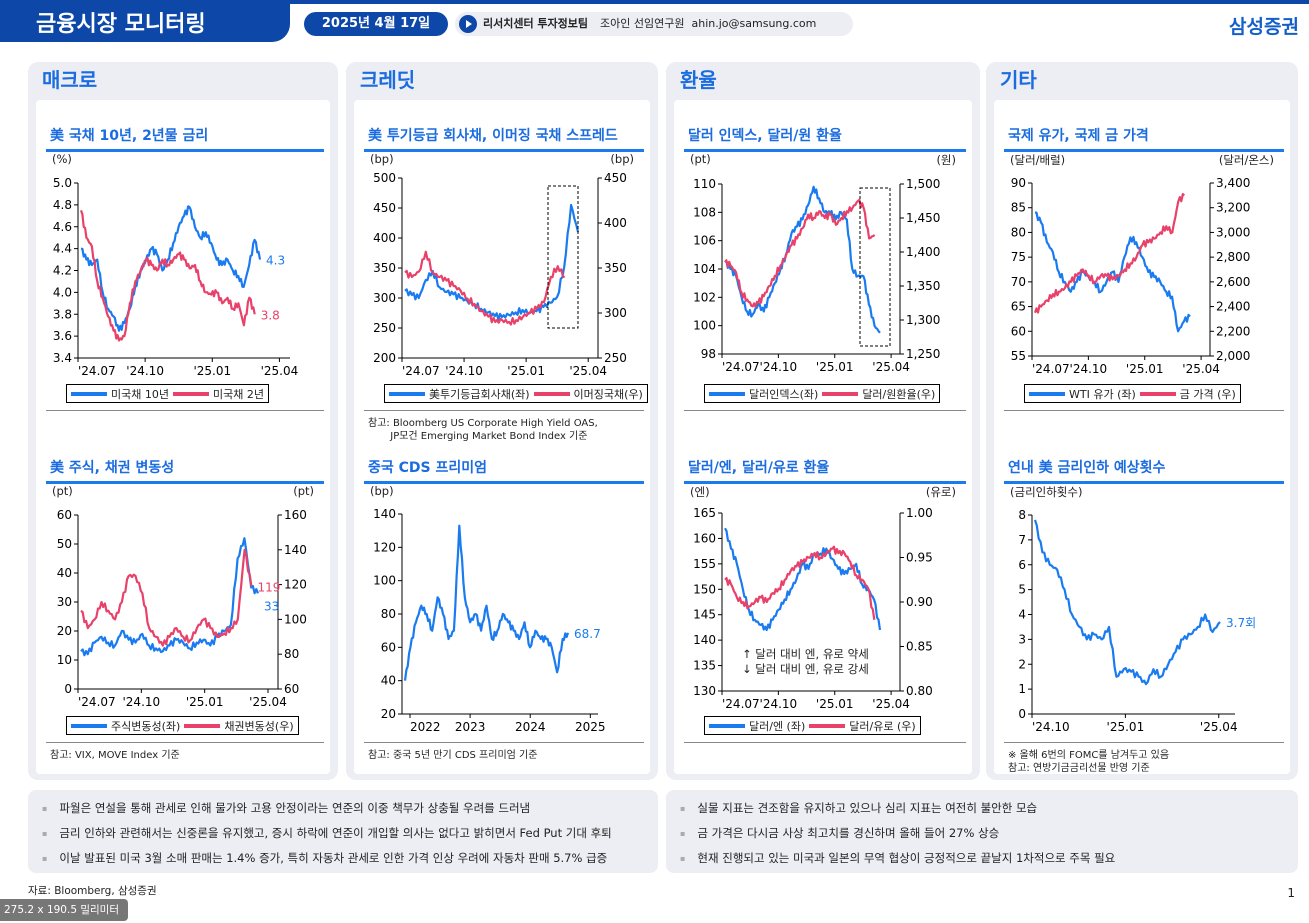 Image resolution: width=1309 pixels, height=923 pixels. I want to click on chart-title: 美 주식, 채권 변동성, so click(112, 468).